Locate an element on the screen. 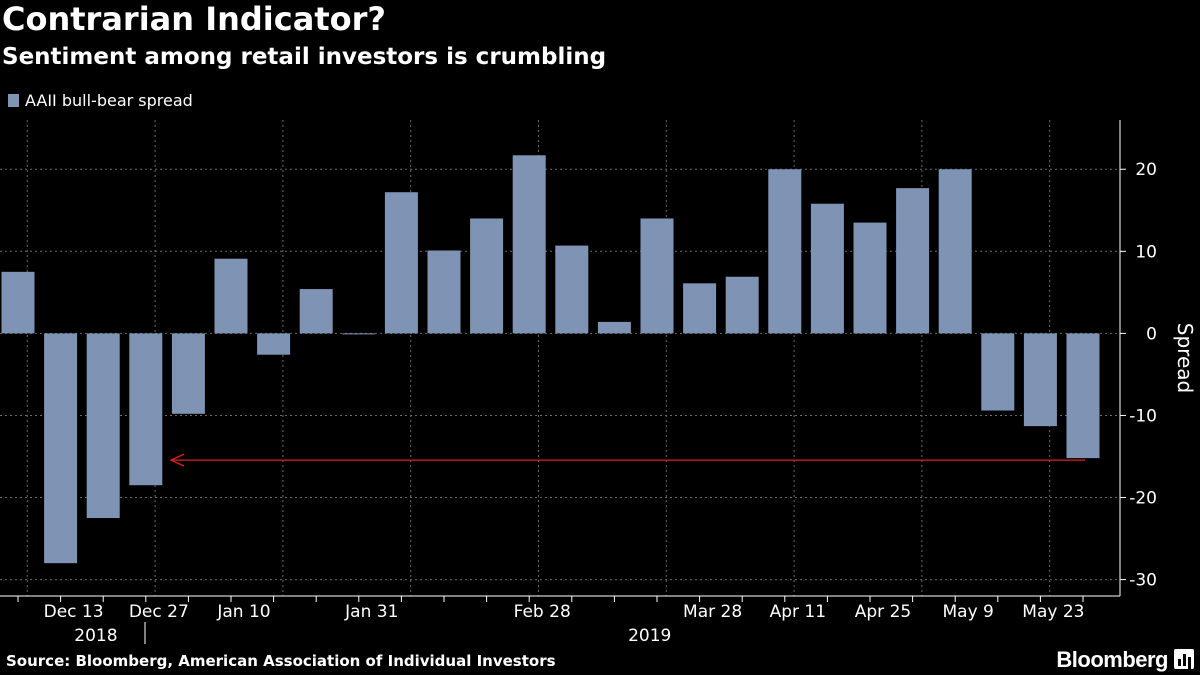 Image resolution: width=1200 pixels, height=675 pixels. x-tick-label: Dec 13 is located at coordinates (74, 612).